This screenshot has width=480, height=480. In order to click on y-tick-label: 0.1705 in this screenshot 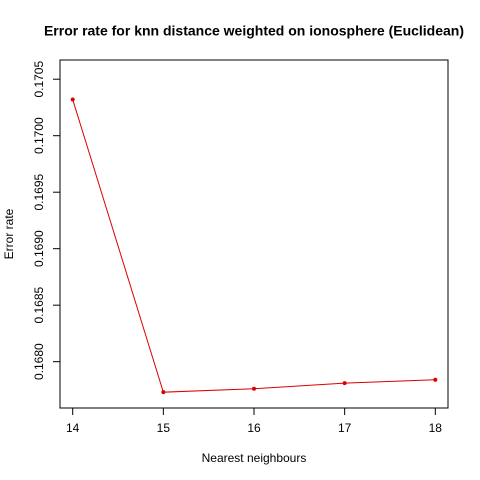, I will do `click(39, 79)`.